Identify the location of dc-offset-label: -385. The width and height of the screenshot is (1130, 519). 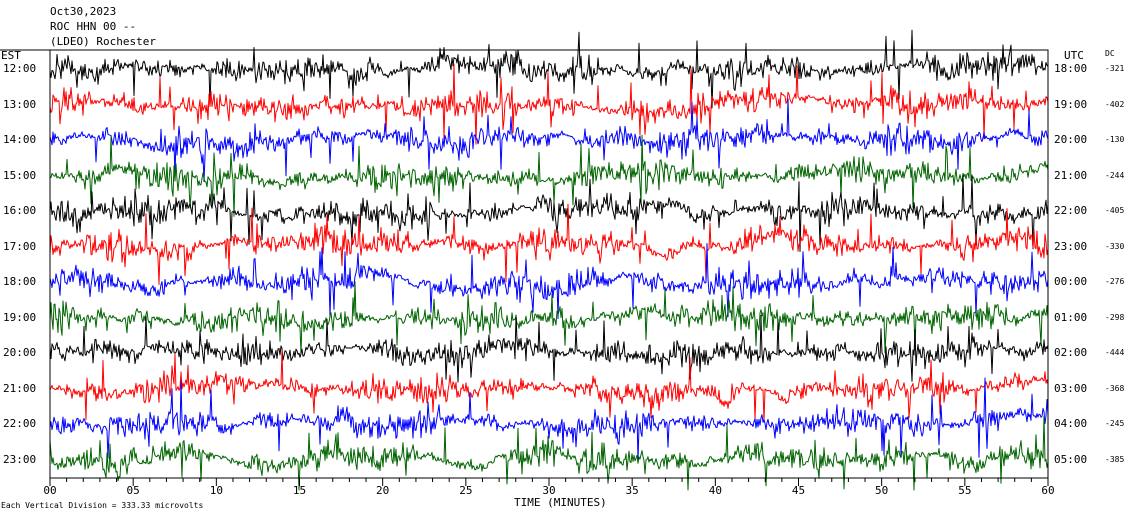
(1115, 459).